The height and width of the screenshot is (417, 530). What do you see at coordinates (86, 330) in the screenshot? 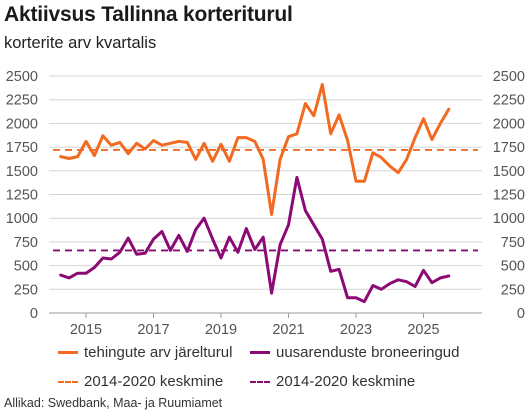
I see `x-tick-2015: 2015` at bounding box center [86, 330].